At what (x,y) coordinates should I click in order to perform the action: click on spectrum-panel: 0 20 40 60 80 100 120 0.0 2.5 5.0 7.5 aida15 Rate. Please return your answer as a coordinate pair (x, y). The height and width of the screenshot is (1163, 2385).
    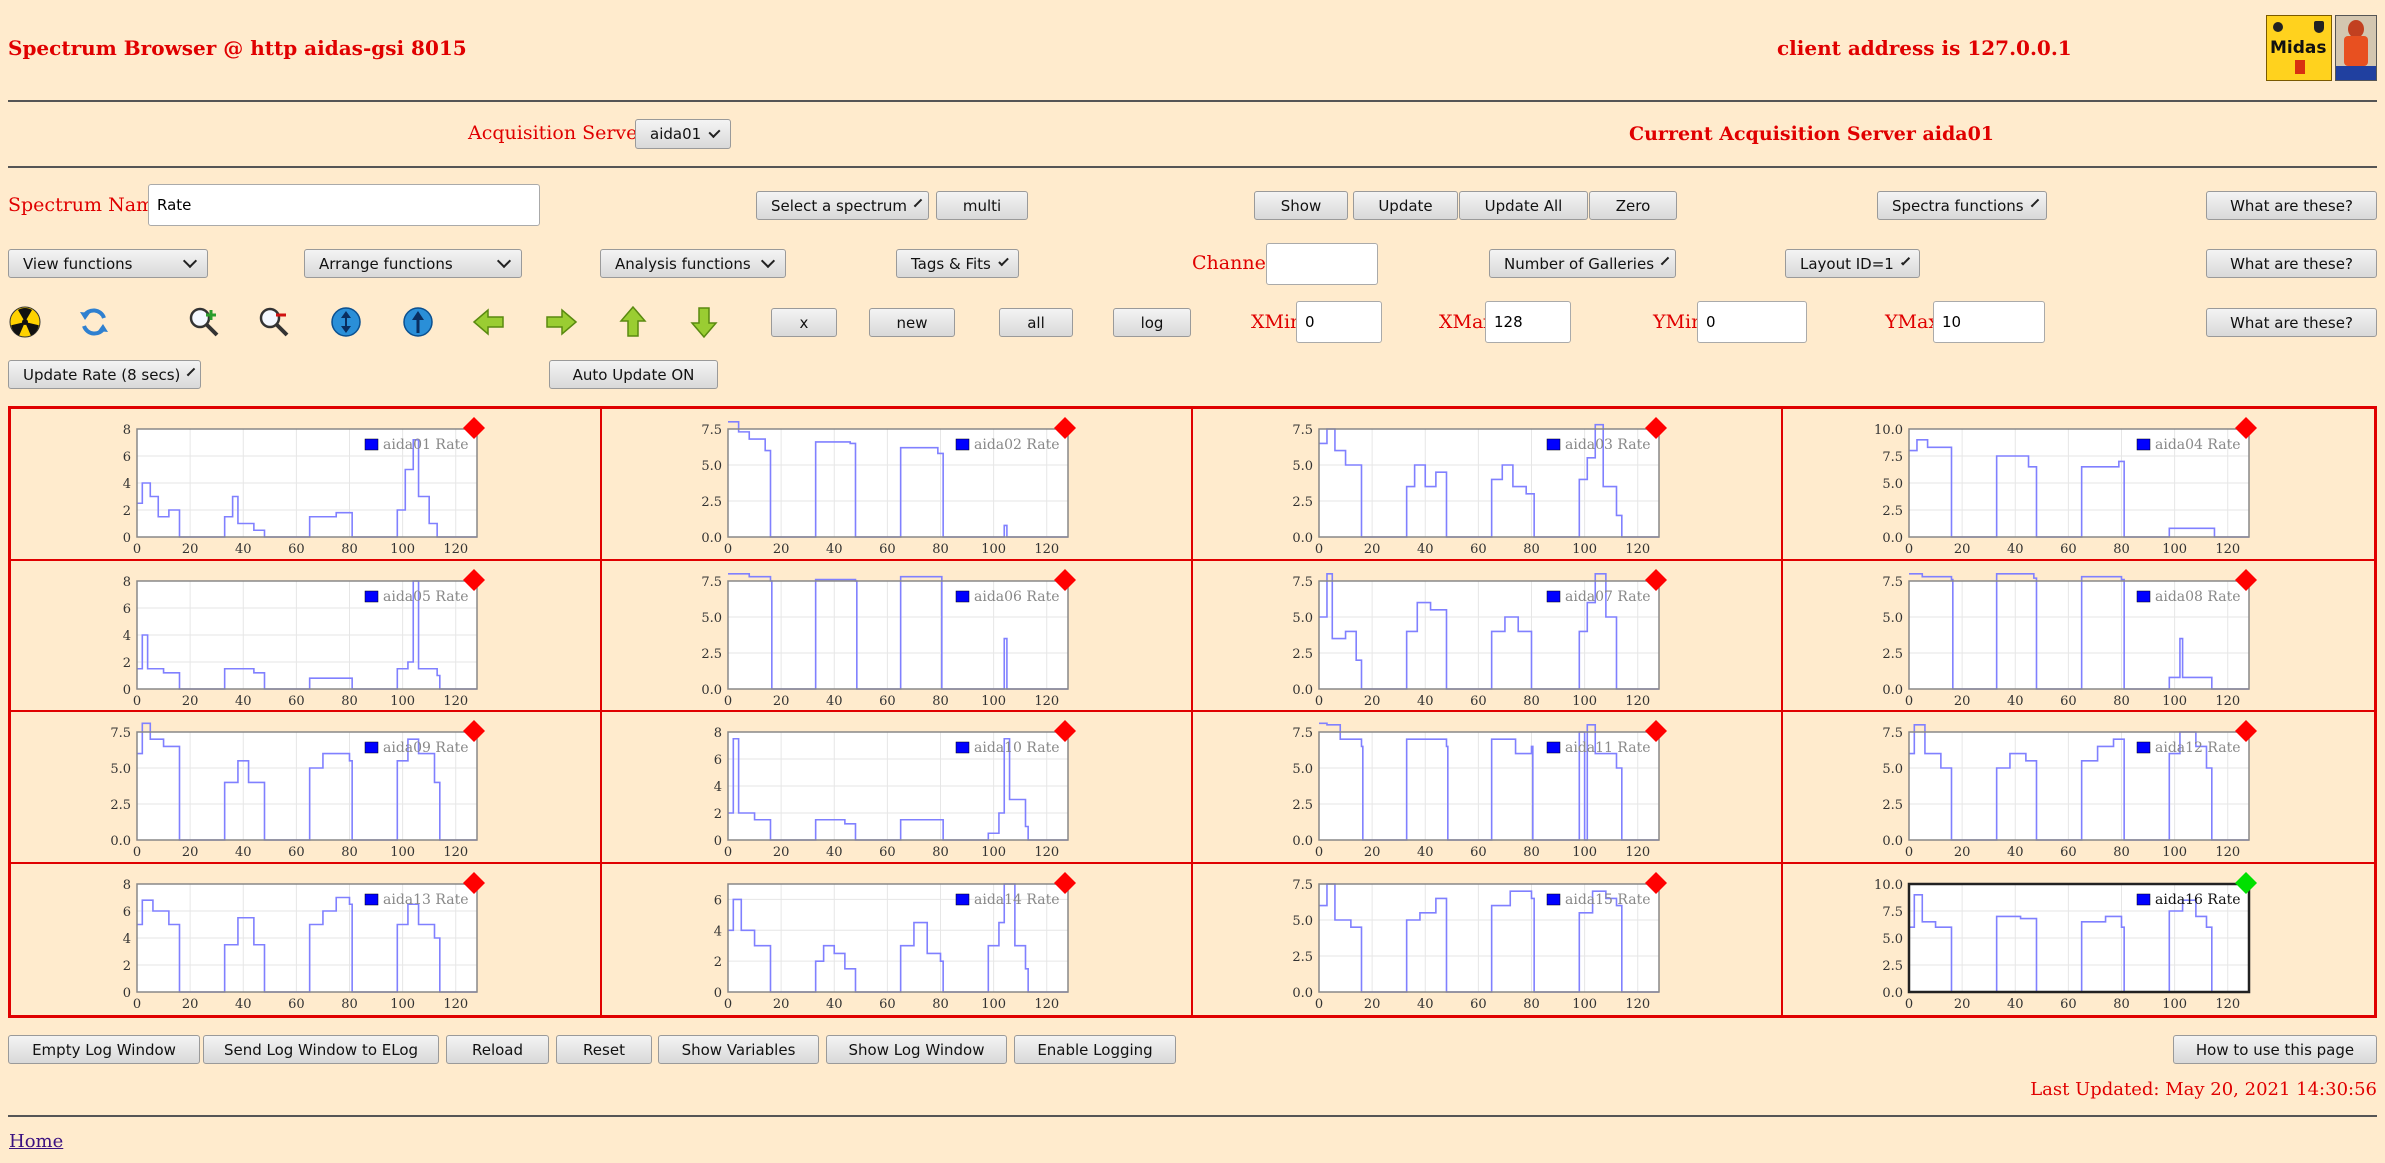
    Looking at the image, I should click on (1488, 939).